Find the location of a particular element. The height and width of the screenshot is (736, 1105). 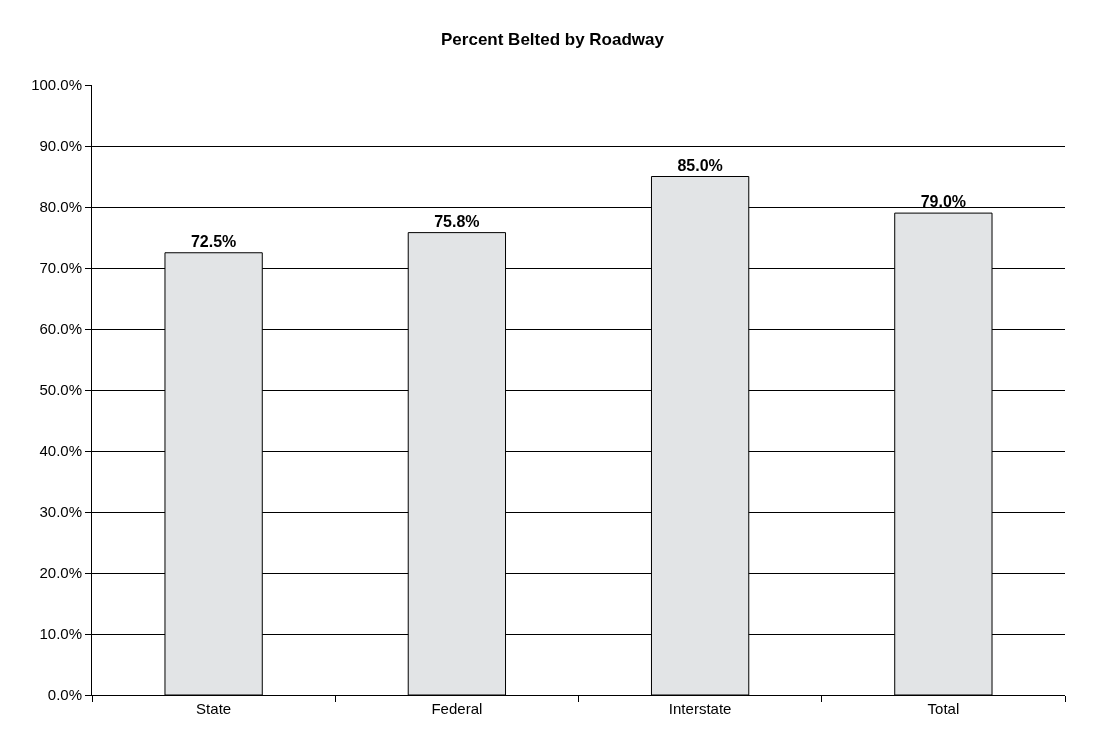

data-label: 75.8% is located at coordinates (457, 221).